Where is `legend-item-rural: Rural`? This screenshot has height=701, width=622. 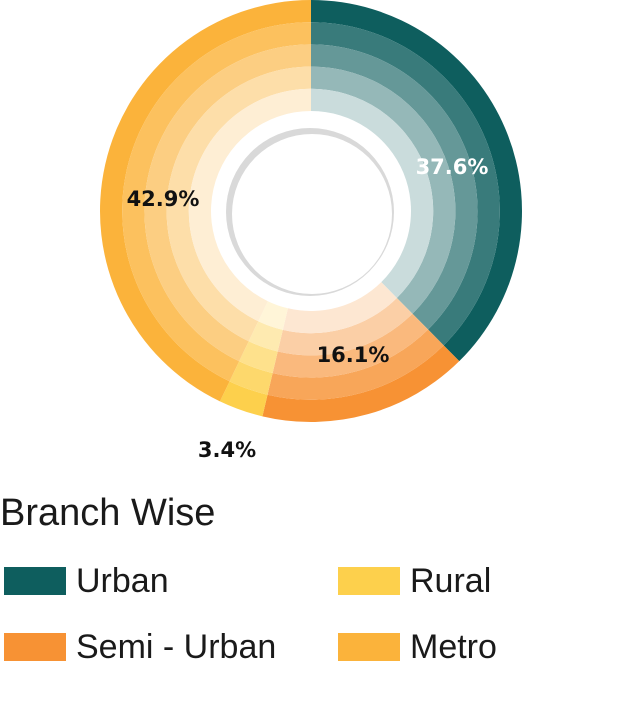
legend-item-rural: Rural is located at coordinates (414, 581).